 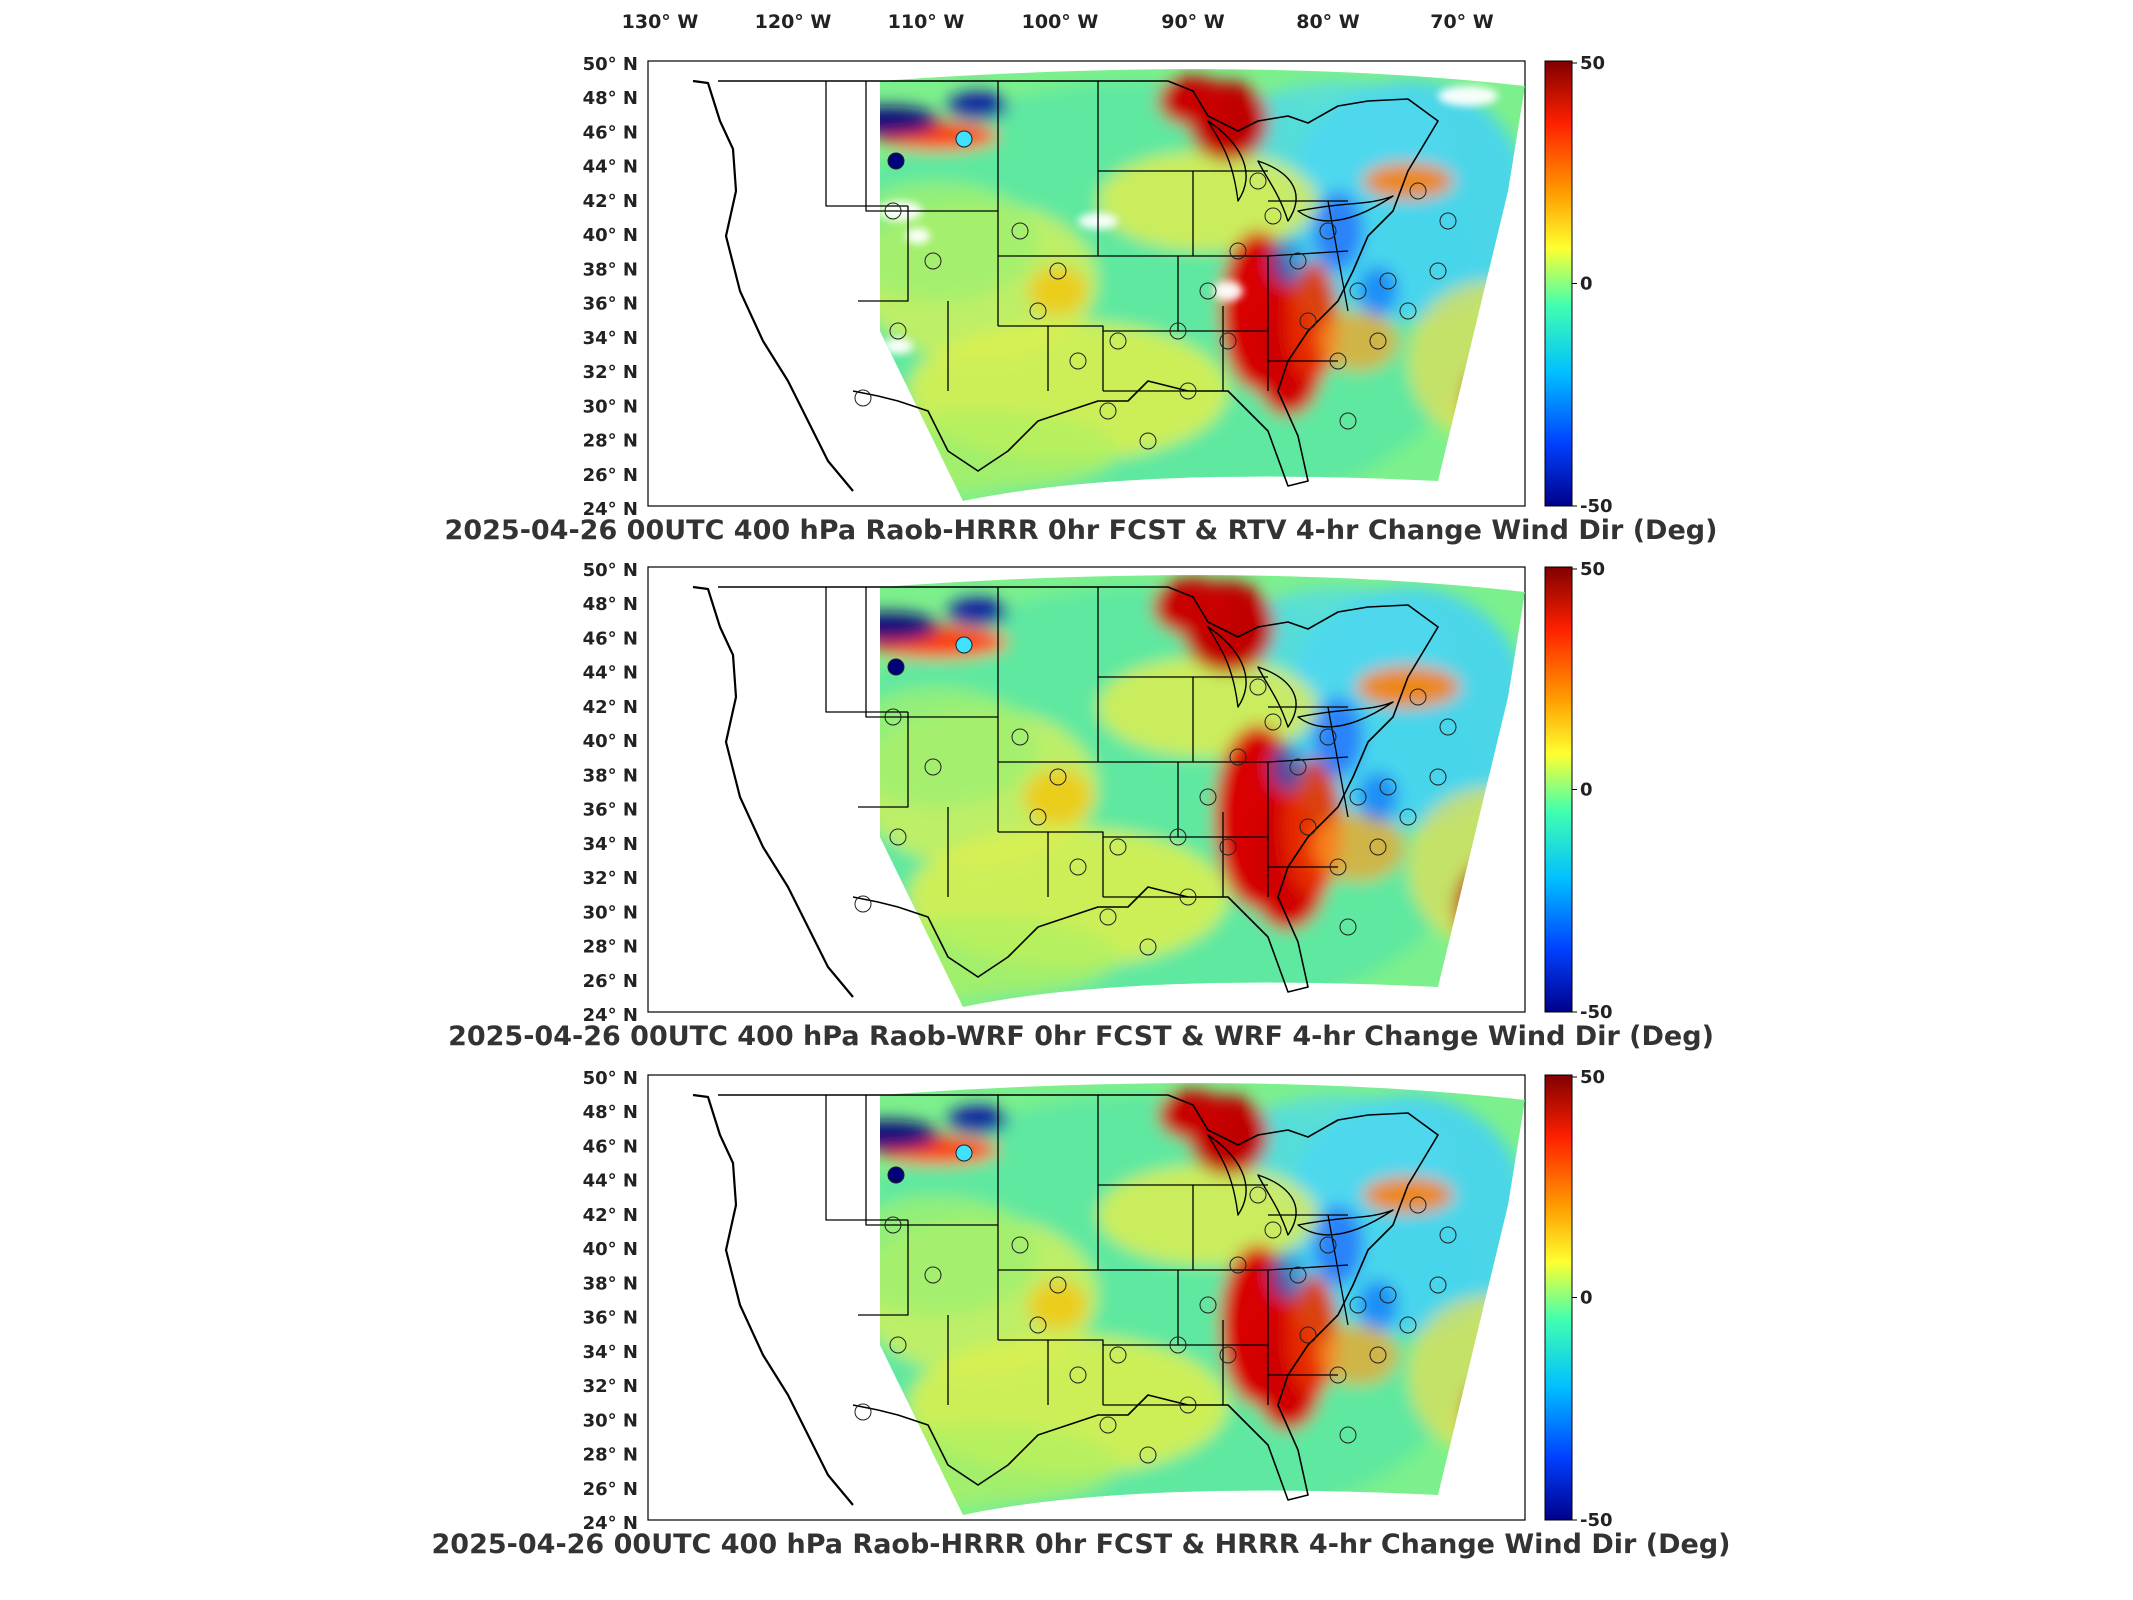 I want to click on lat-label: 38° N, so click(x=610, y=269).